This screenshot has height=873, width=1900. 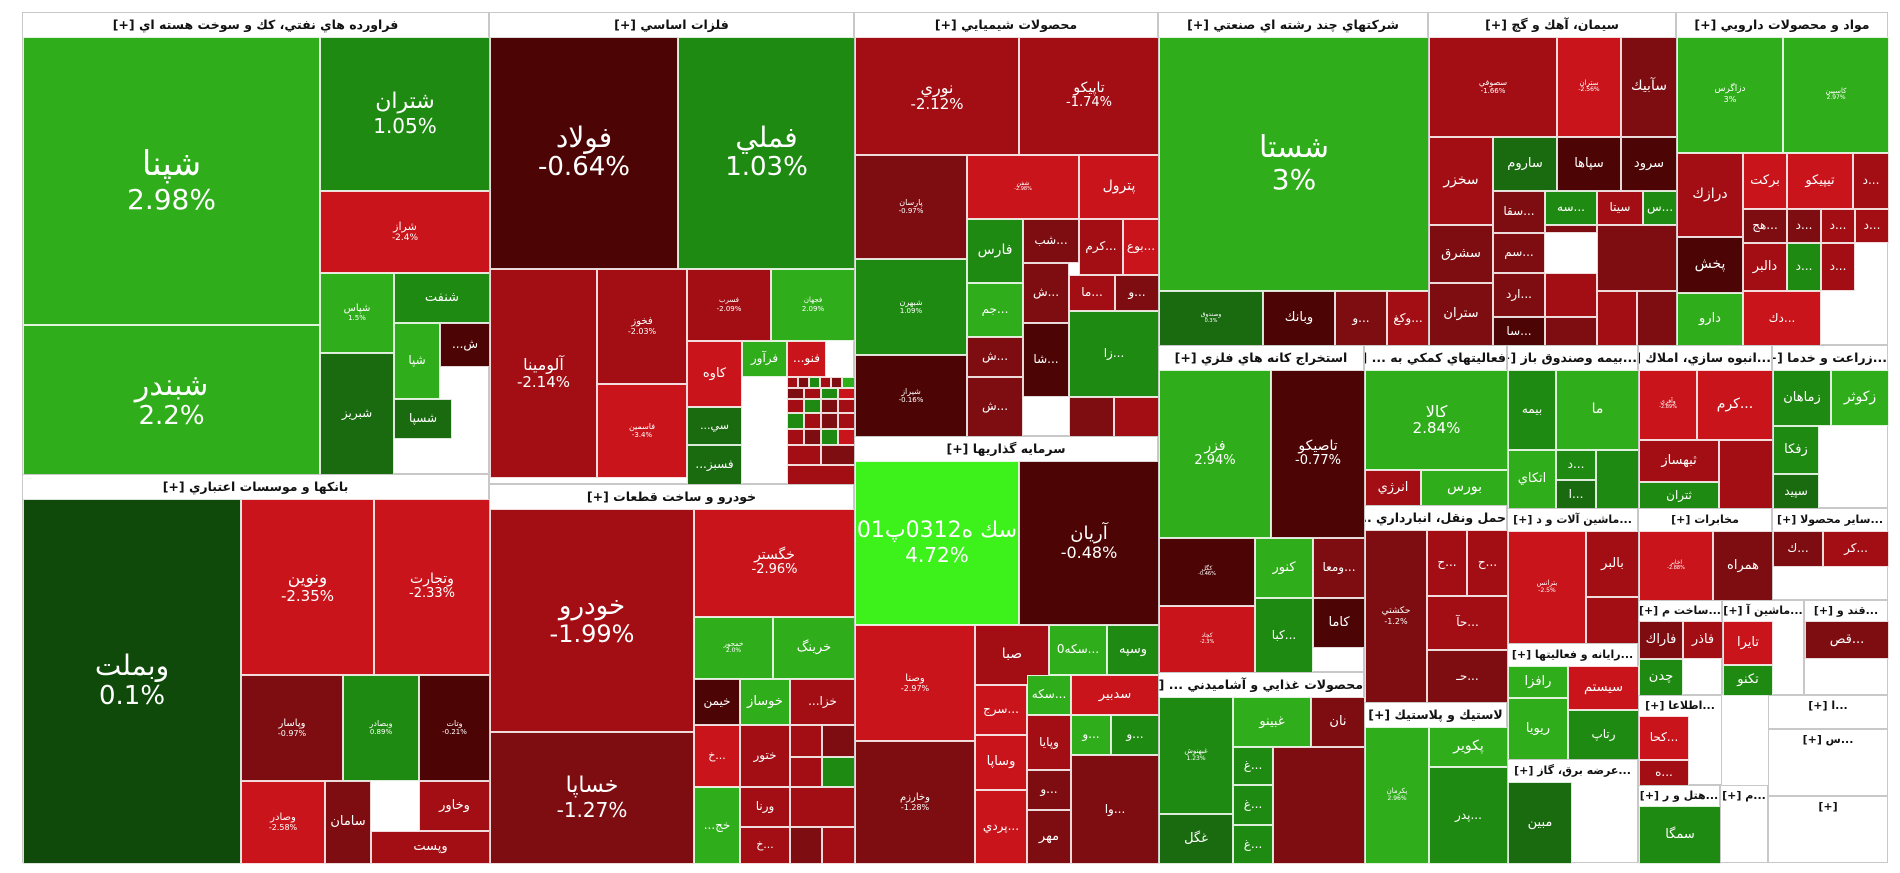 I want to click on stock-tile: تكنو, so click(x=1748, y=680).